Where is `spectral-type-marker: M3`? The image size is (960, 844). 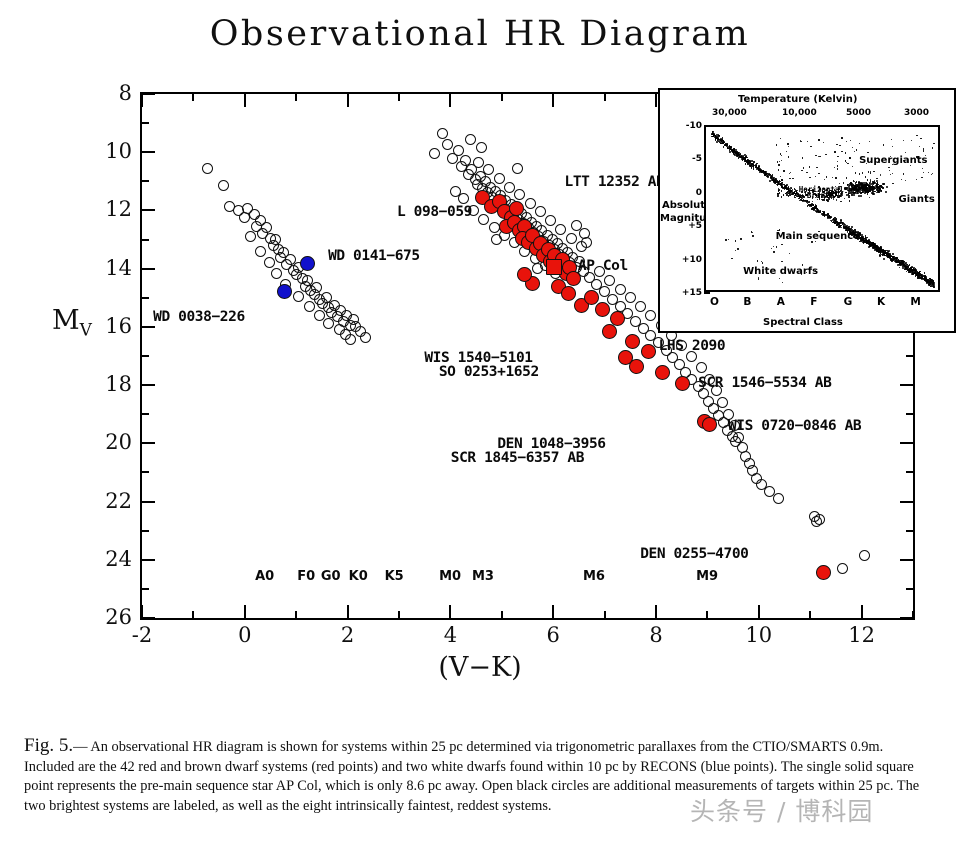 spectral-type-marker: M3 is located at coordinates (482, 577).